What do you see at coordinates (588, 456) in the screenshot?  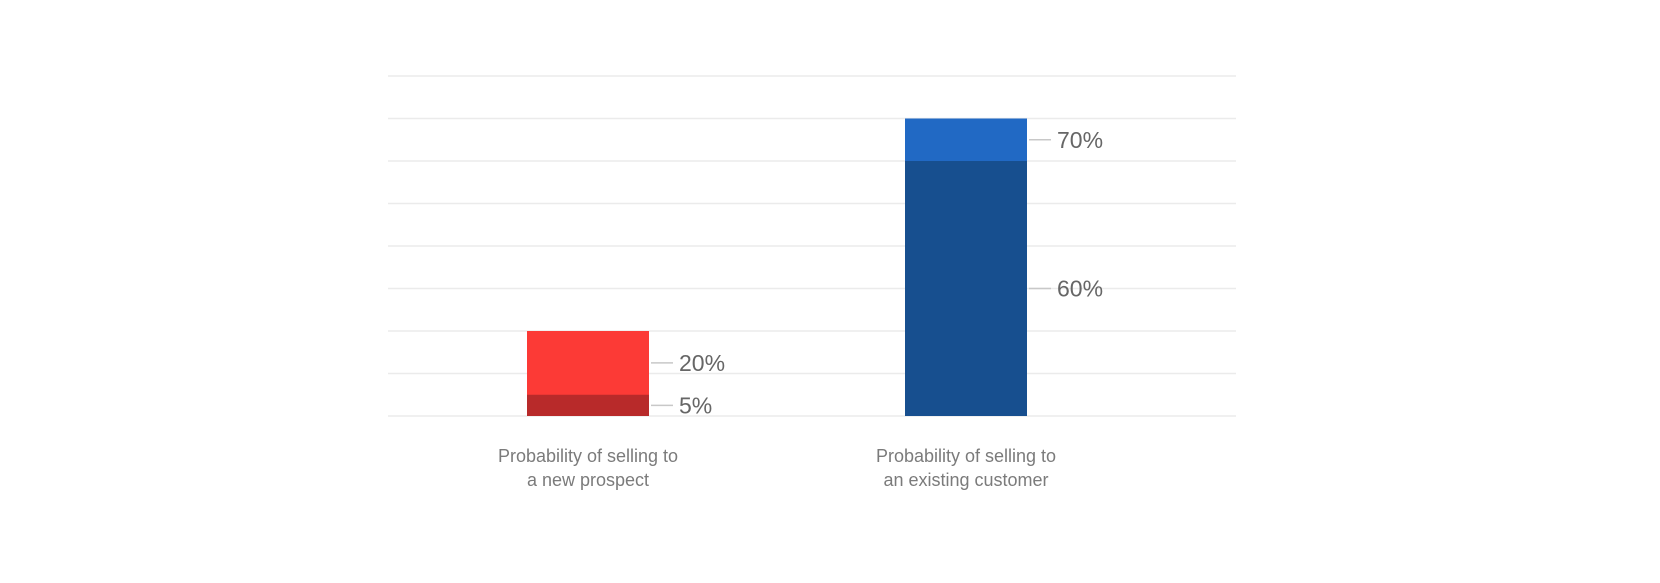 I see `category-label-line-1-1: Probability of selling to` at bounding box center [588, 456].